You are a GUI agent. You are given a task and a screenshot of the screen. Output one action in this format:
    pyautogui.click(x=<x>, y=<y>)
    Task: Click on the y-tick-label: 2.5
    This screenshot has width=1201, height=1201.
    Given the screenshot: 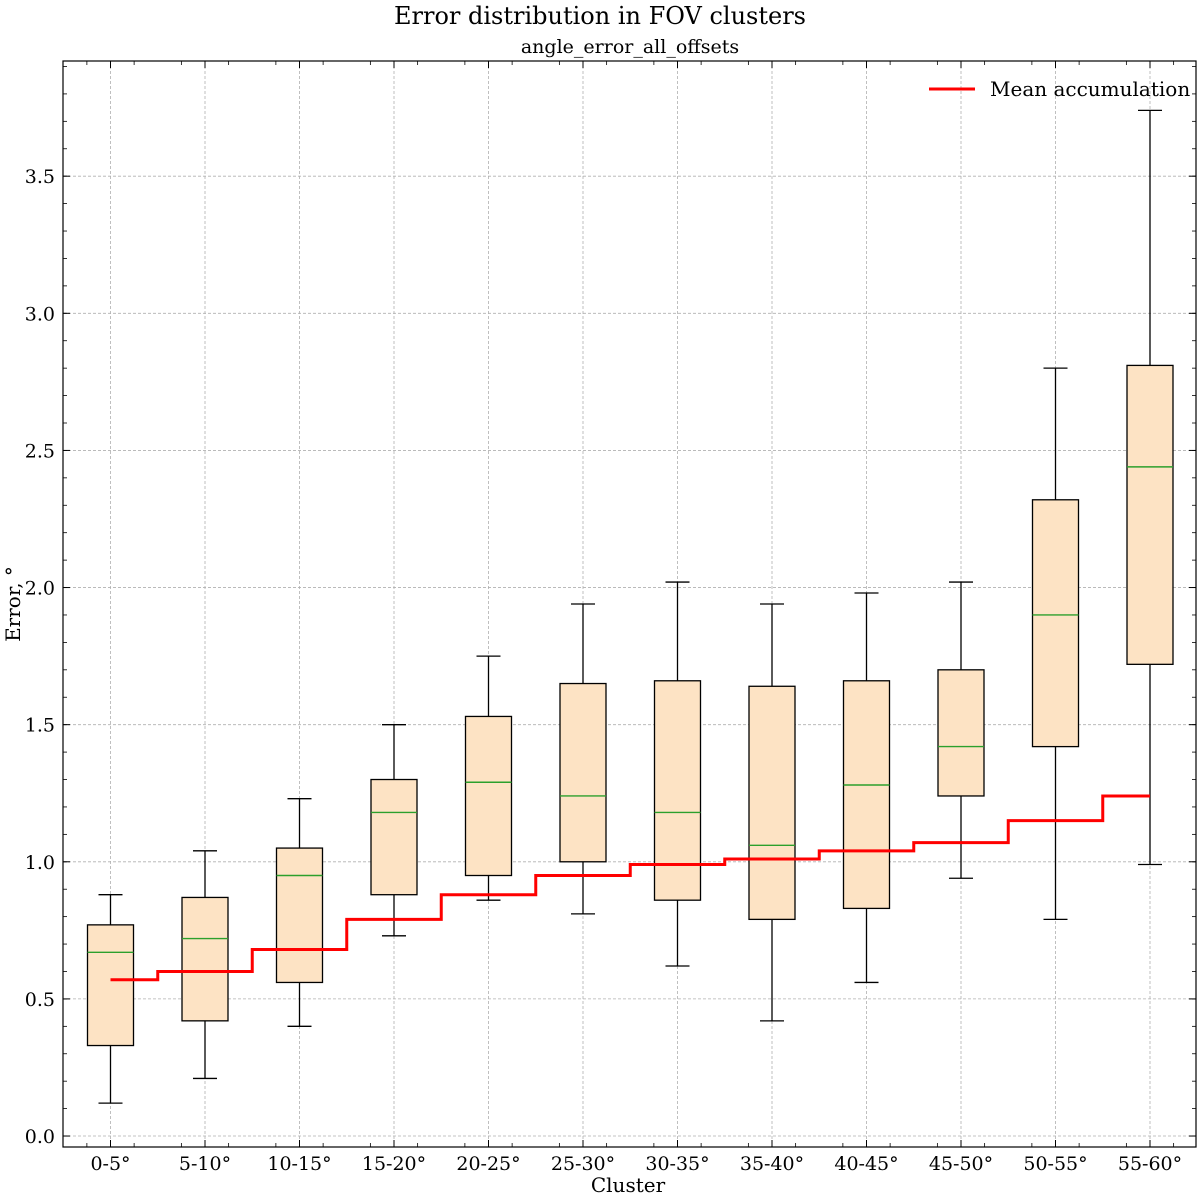 What is the action you would take?
    pyautogui.click(x=40, y=451)
    